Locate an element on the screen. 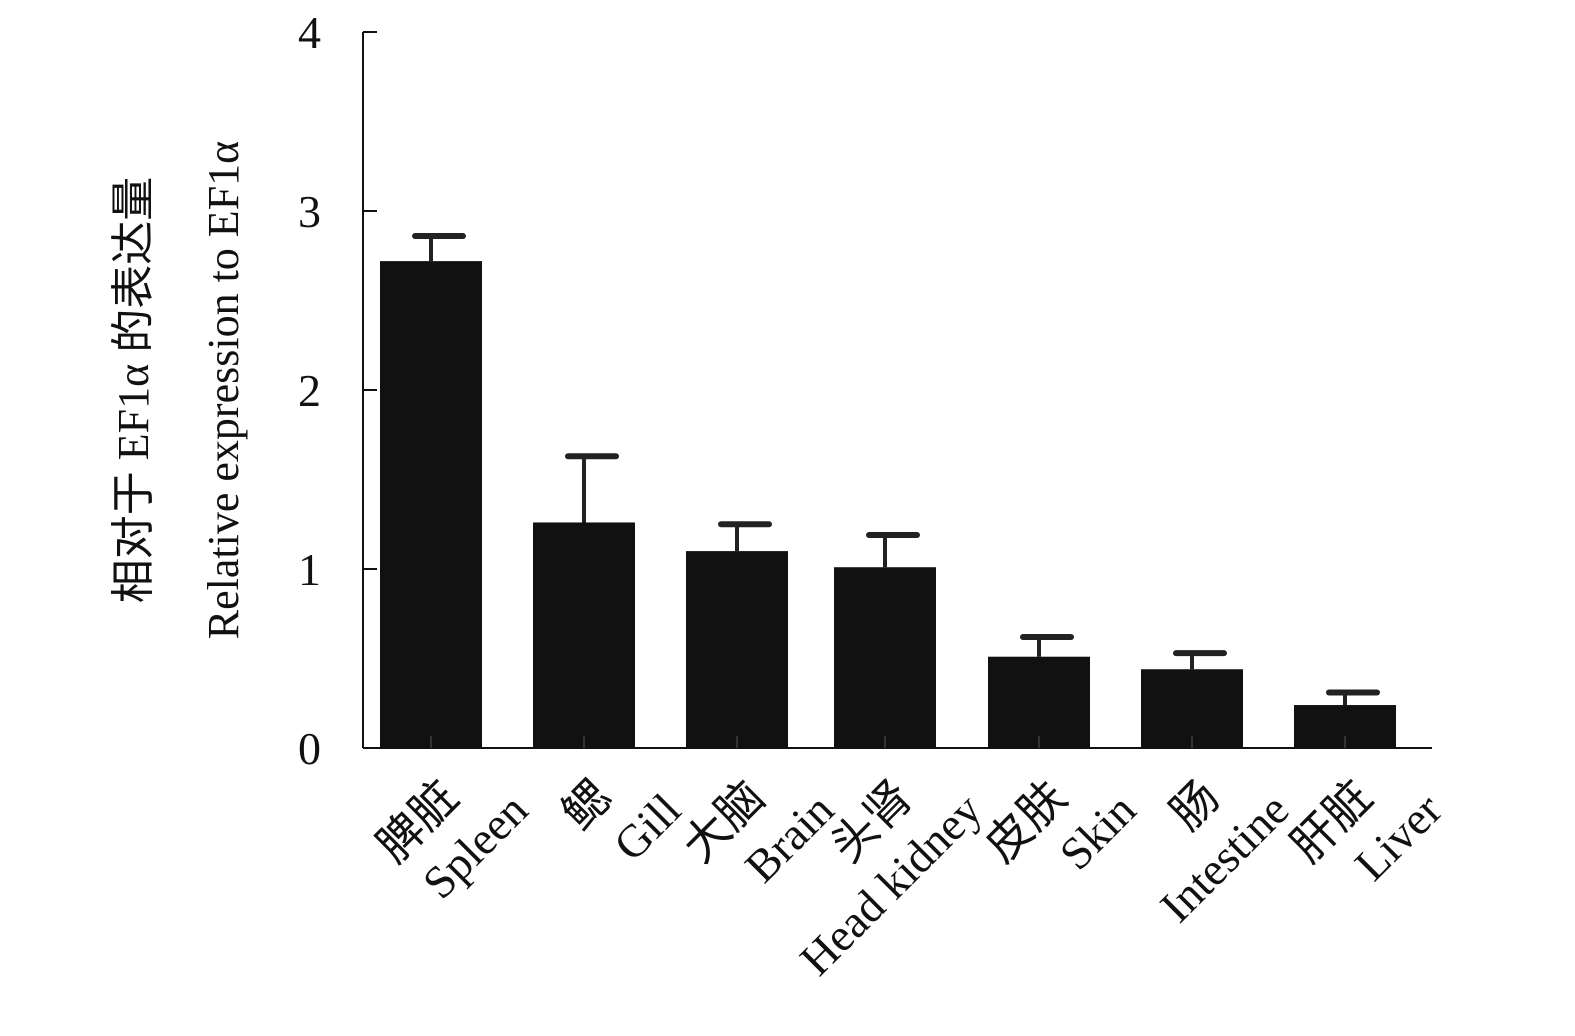 The width and height of the screenshot is (1575, 1036). y-tick-label: 4 is located at coordinates (309, 32).